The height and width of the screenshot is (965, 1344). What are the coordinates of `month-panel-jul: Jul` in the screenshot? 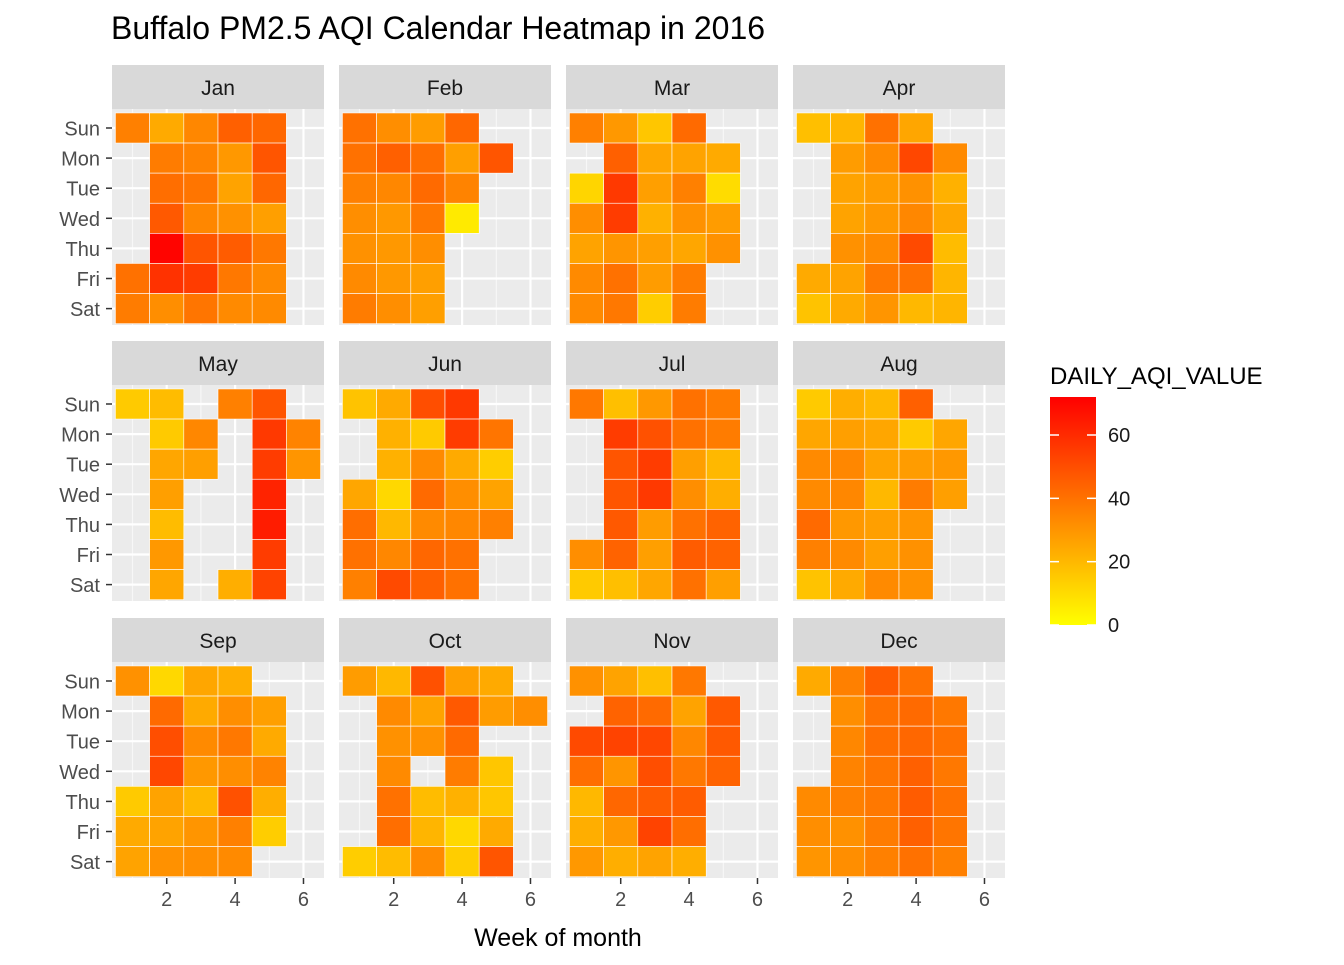 It's located at (672, 471).